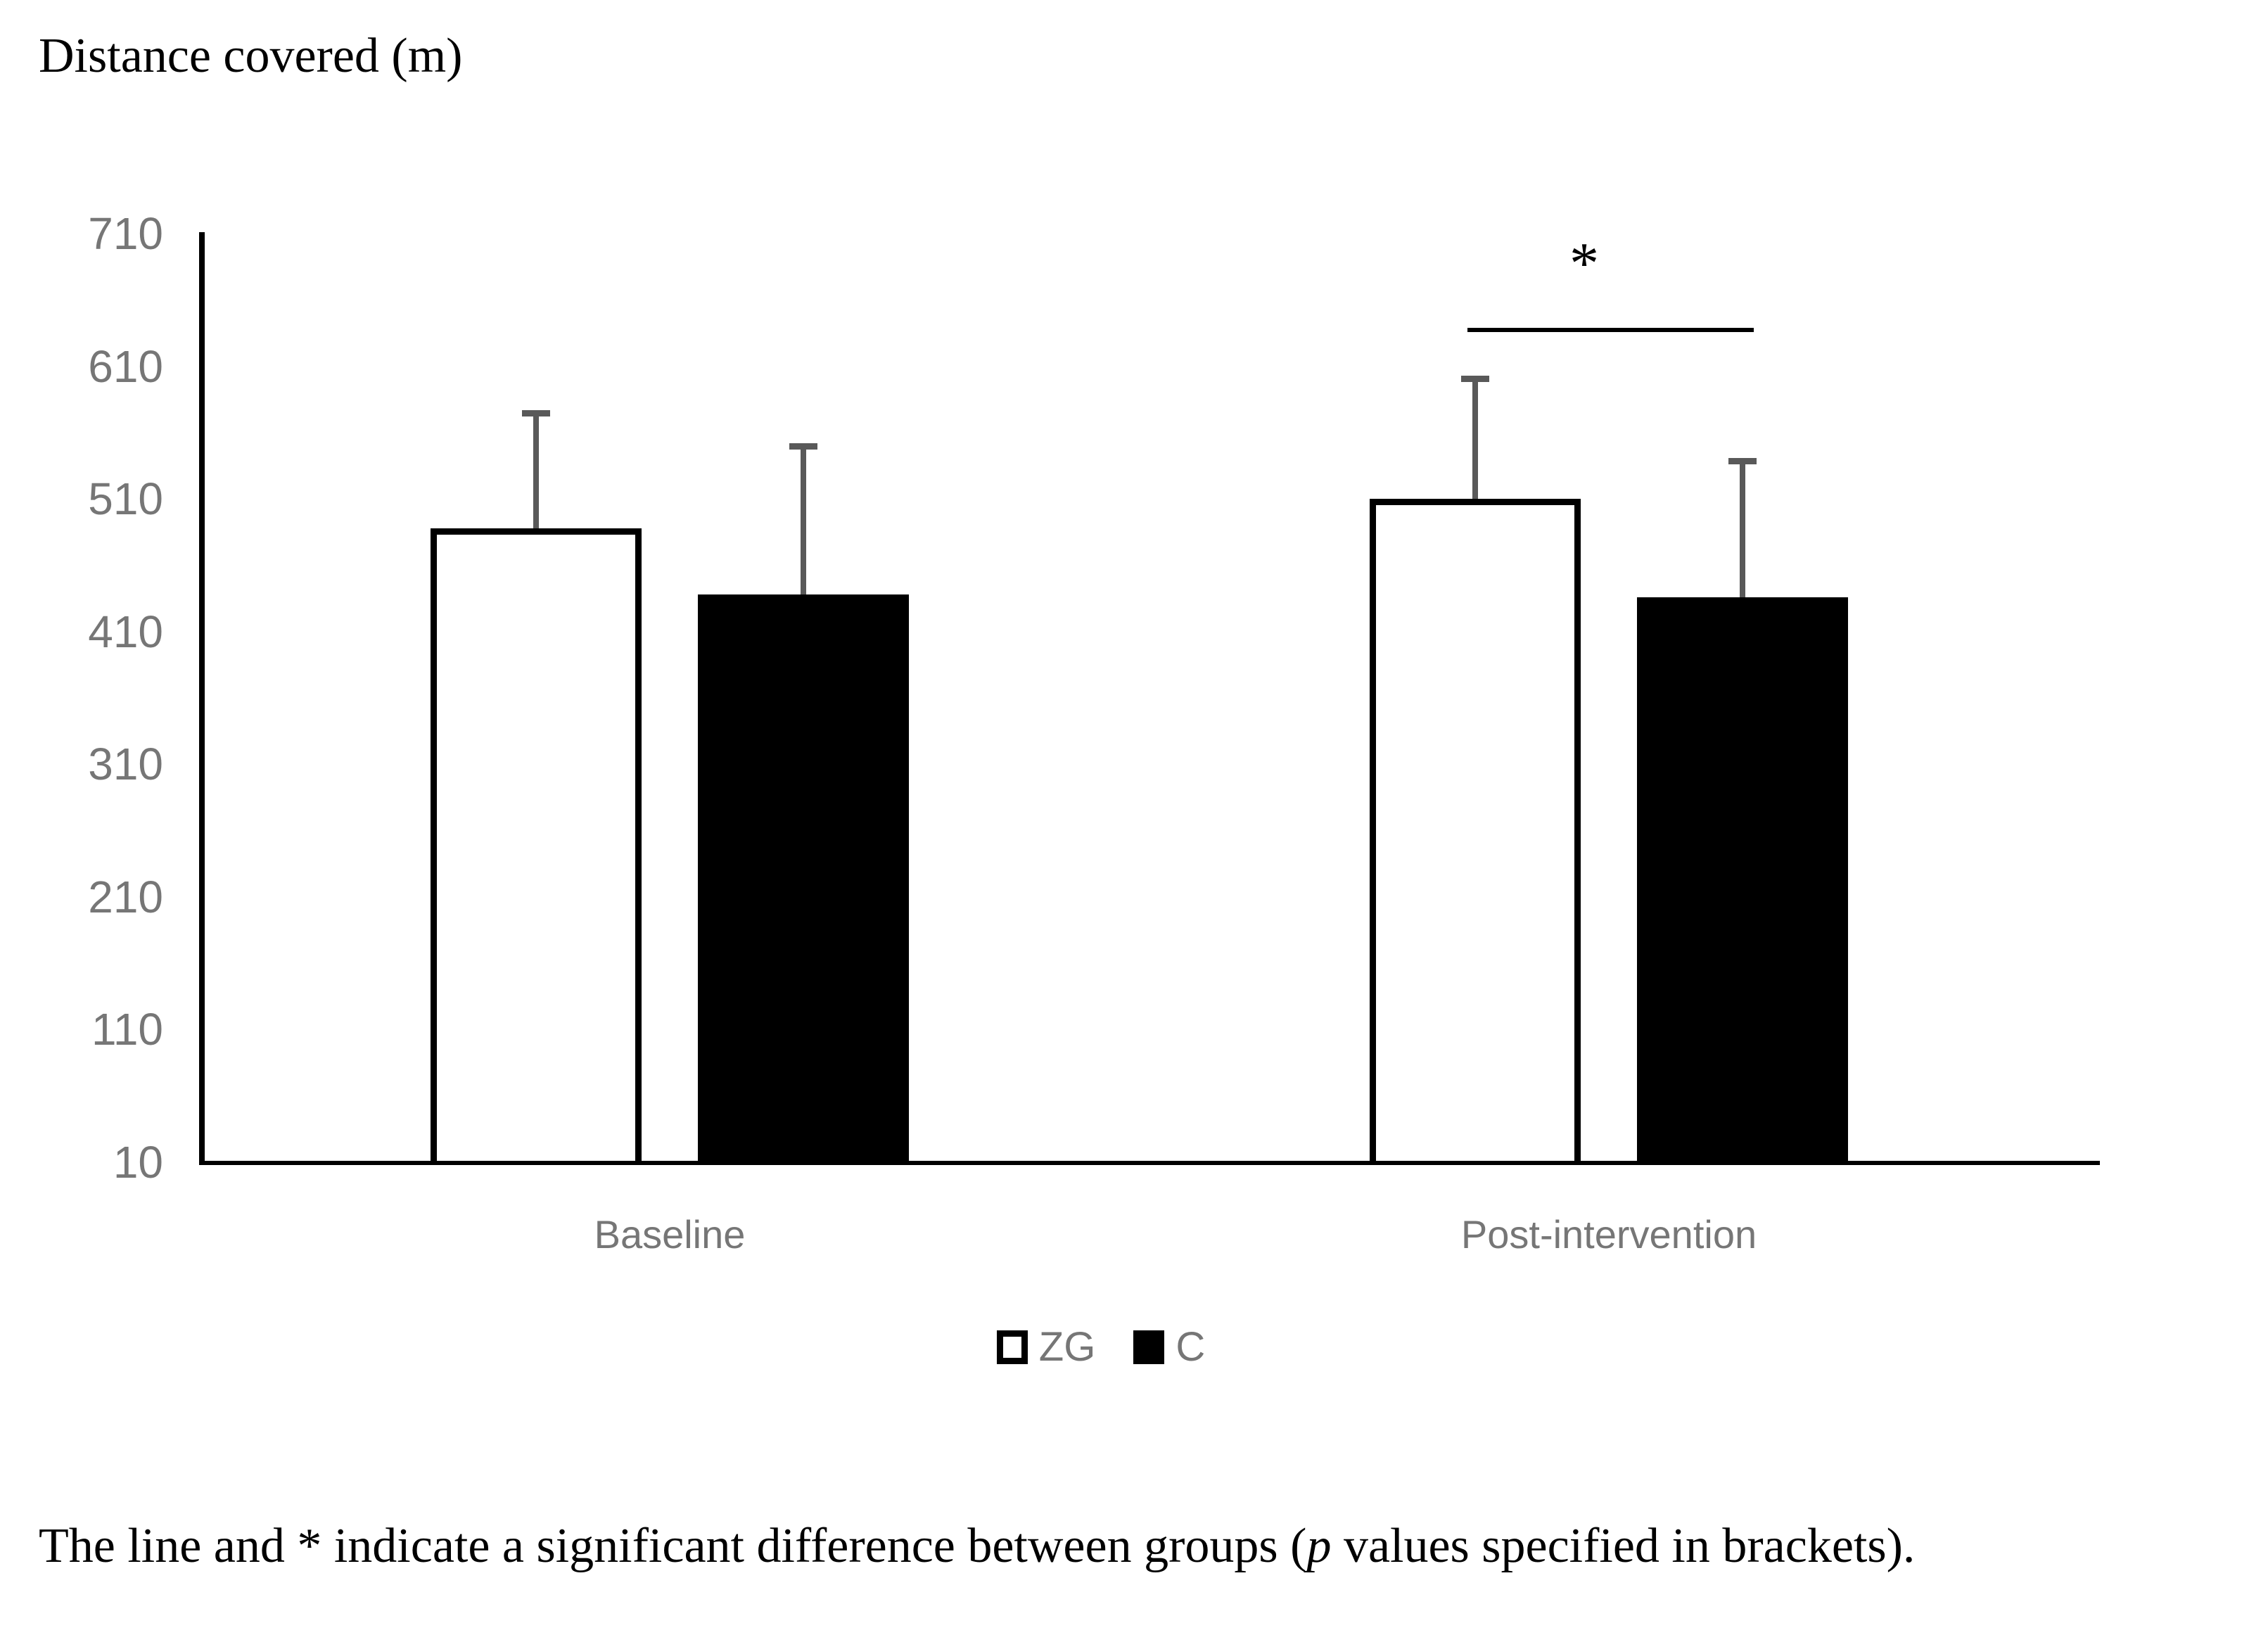  I want to click on bar-c-baseline, so click(804, 877).